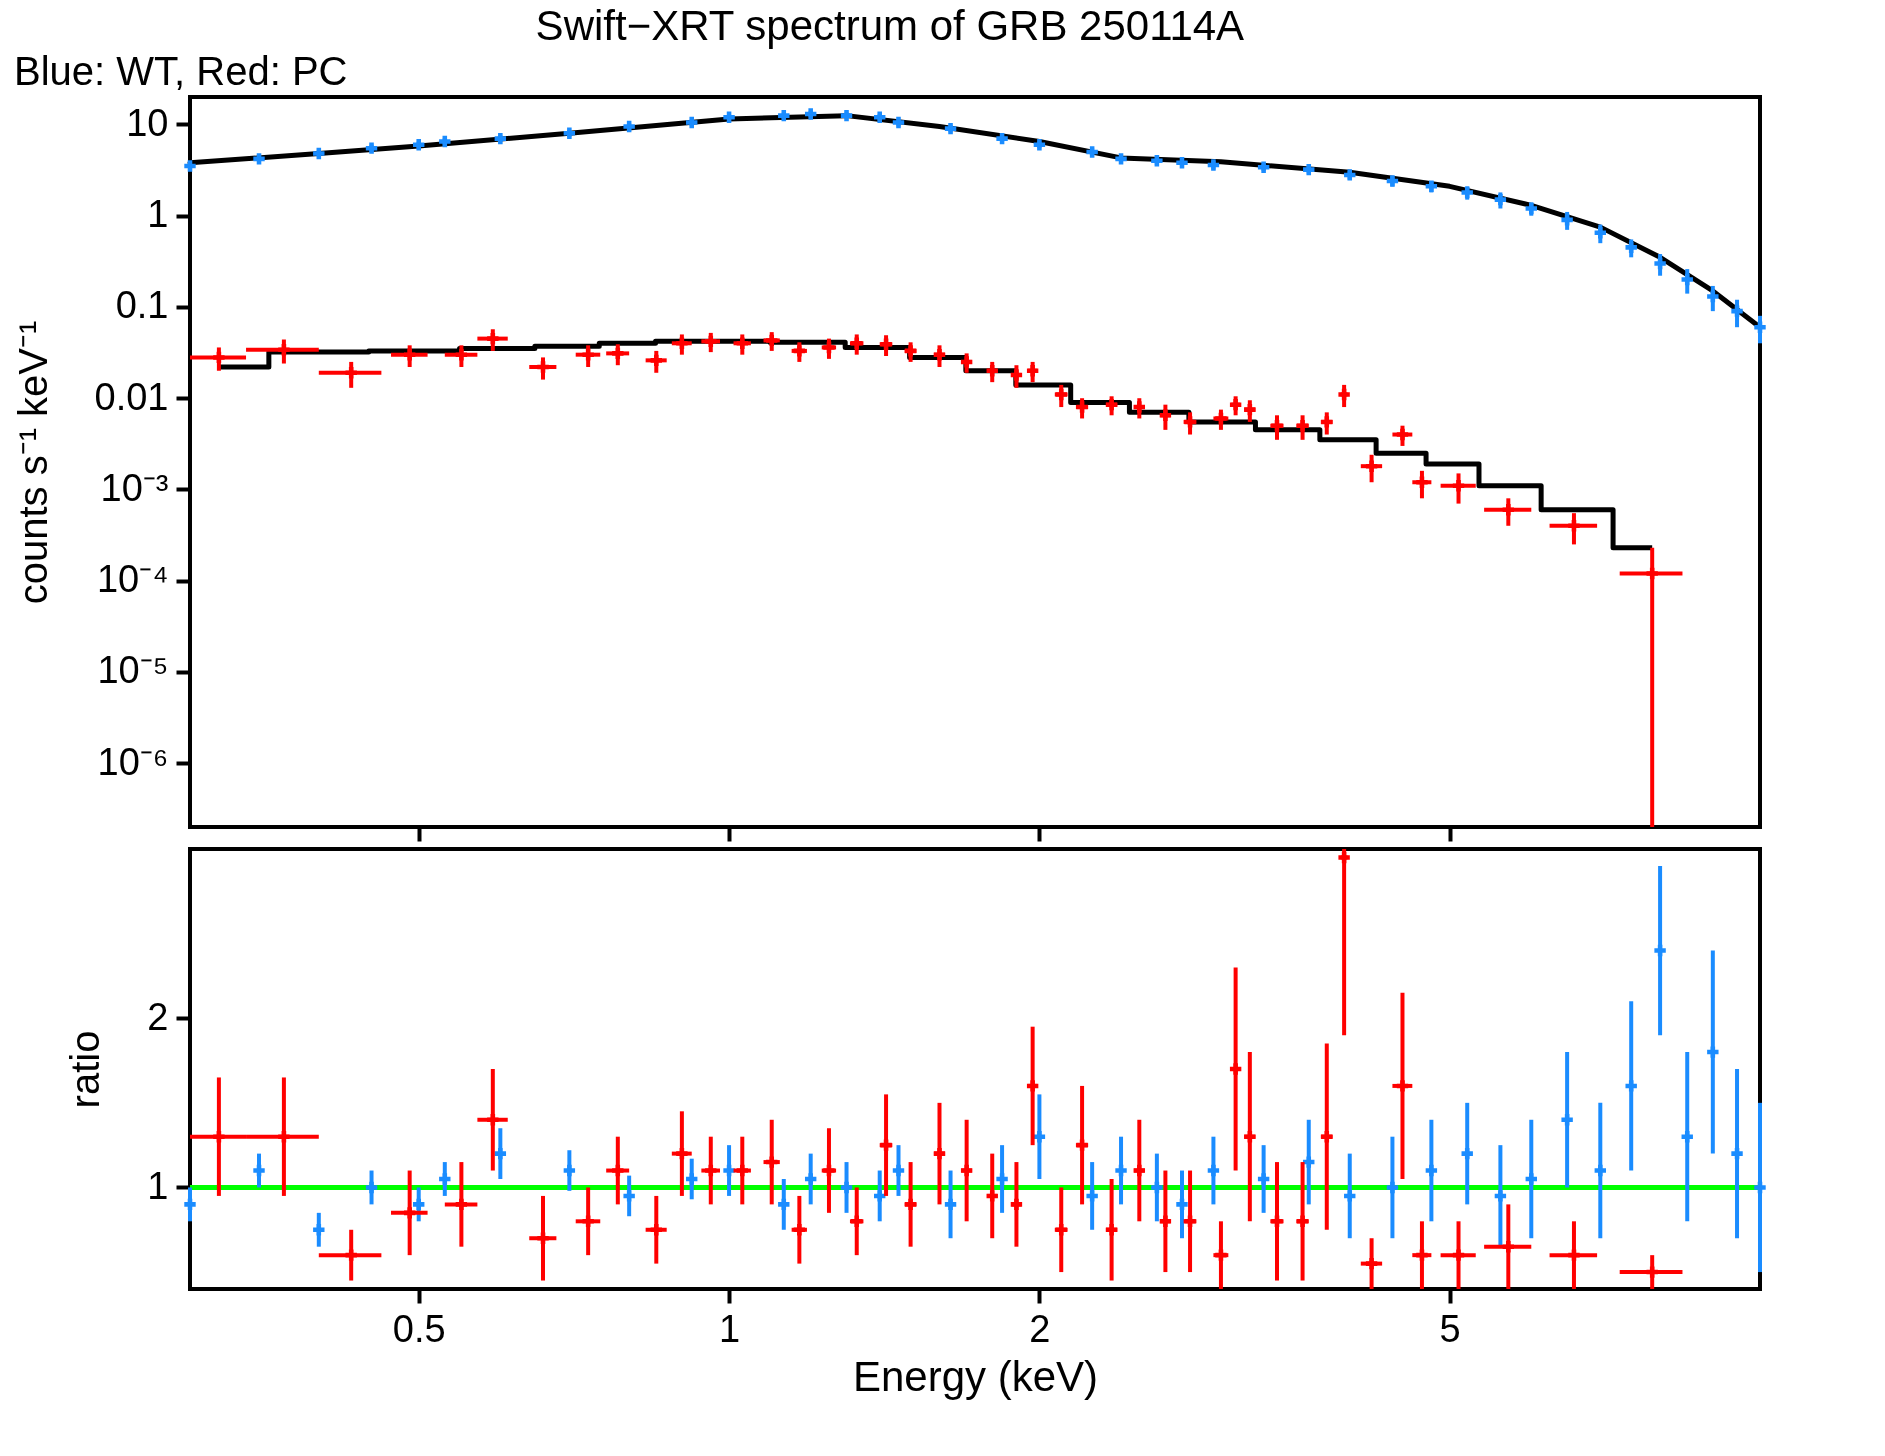 Image resolution: width=1885 pixels, height=1456 pixels. Describe the element at coordinates (419, 1328) in the screenshot. I see `x-tick-label: 0.5` at that location.